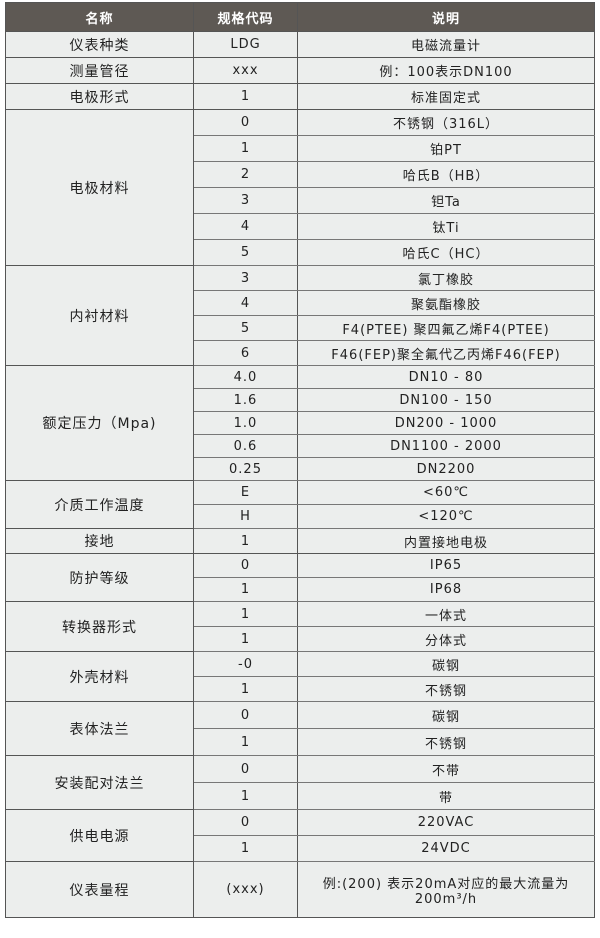 The image size is (600, 938). I want to click on table-row: 表体法兰 0 碳钢, so click(300, 728).